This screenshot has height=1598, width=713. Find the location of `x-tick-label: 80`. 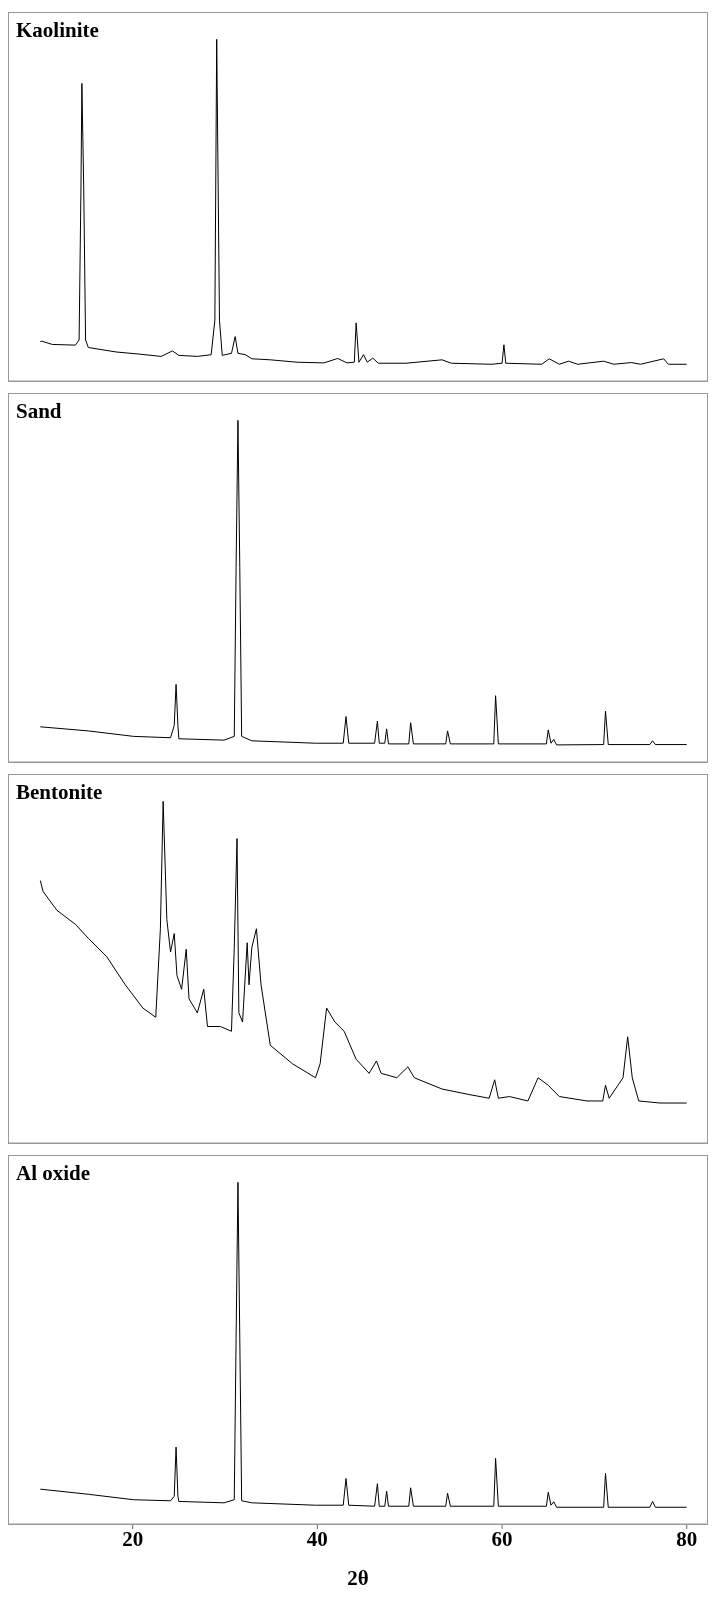

x-tick-label: 80 is located at coordinates (687, 1538).